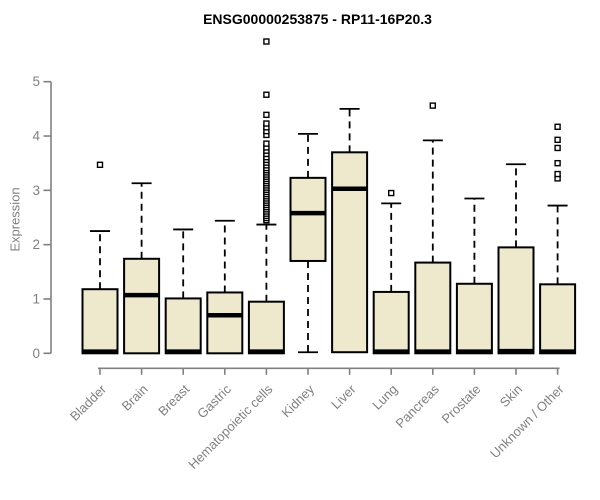  I want to click on box-brain, so click(142, 268).